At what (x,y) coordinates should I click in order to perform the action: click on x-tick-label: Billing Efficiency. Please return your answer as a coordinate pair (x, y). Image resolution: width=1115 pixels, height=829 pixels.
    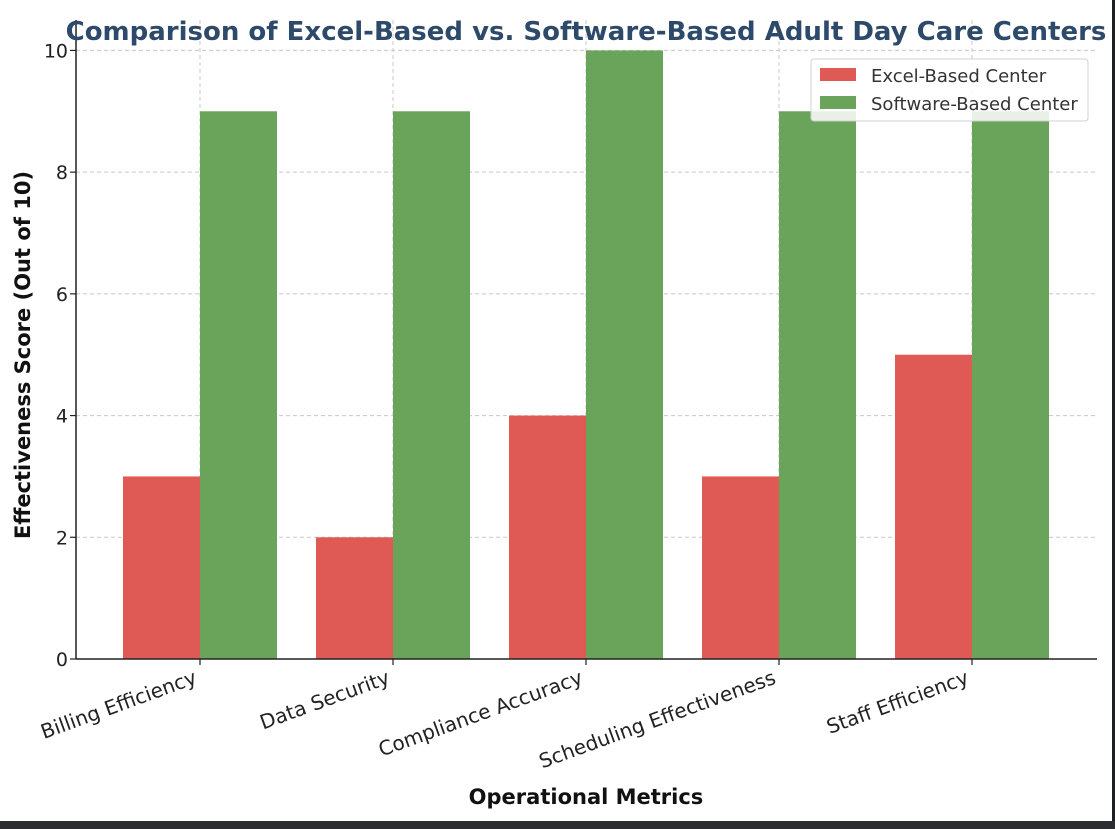
    Looking at the image, I should click on (118, 704).